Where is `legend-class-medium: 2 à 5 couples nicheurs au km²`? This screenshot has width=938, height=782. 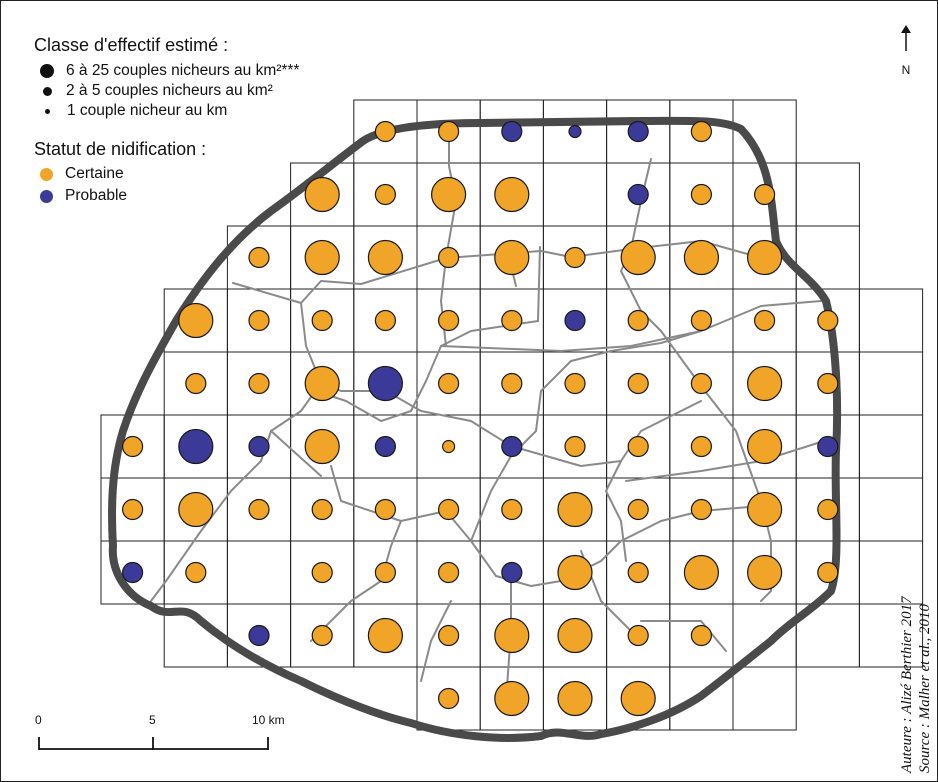
legend-class-medium: 2 à 5 couples nicheurs au km² is located at coordinates (158, 91).